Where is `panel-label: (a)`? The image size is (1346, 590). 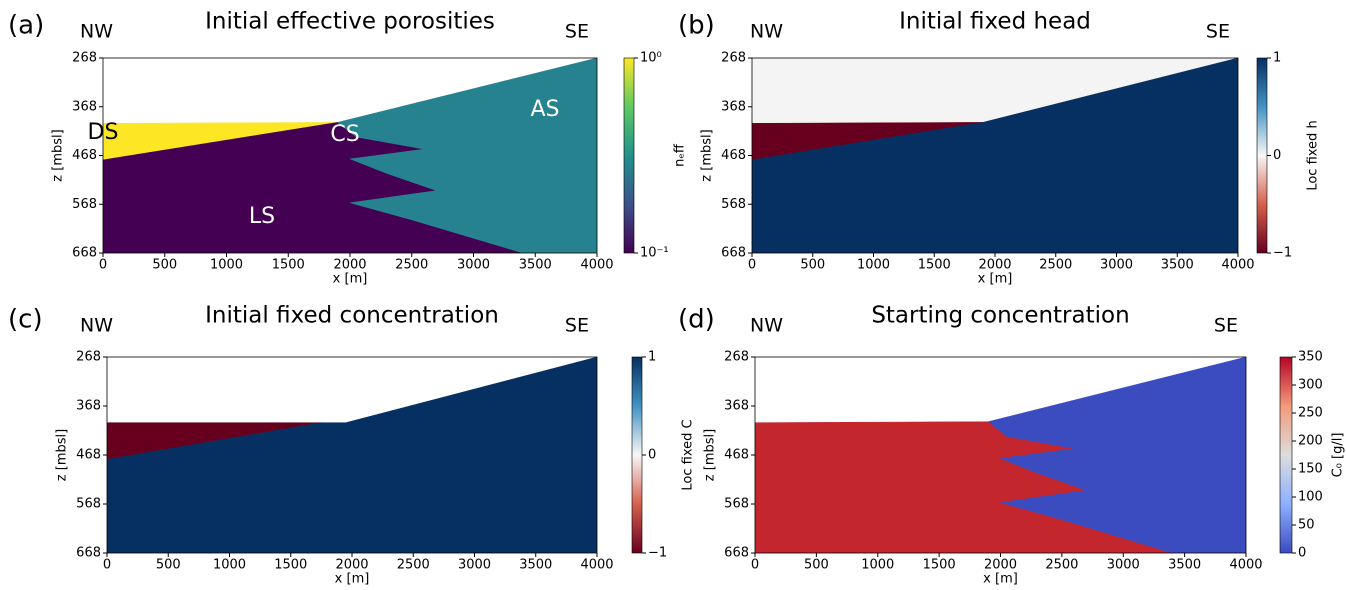
panel-label: (a) is located at coordinates (26, 26).